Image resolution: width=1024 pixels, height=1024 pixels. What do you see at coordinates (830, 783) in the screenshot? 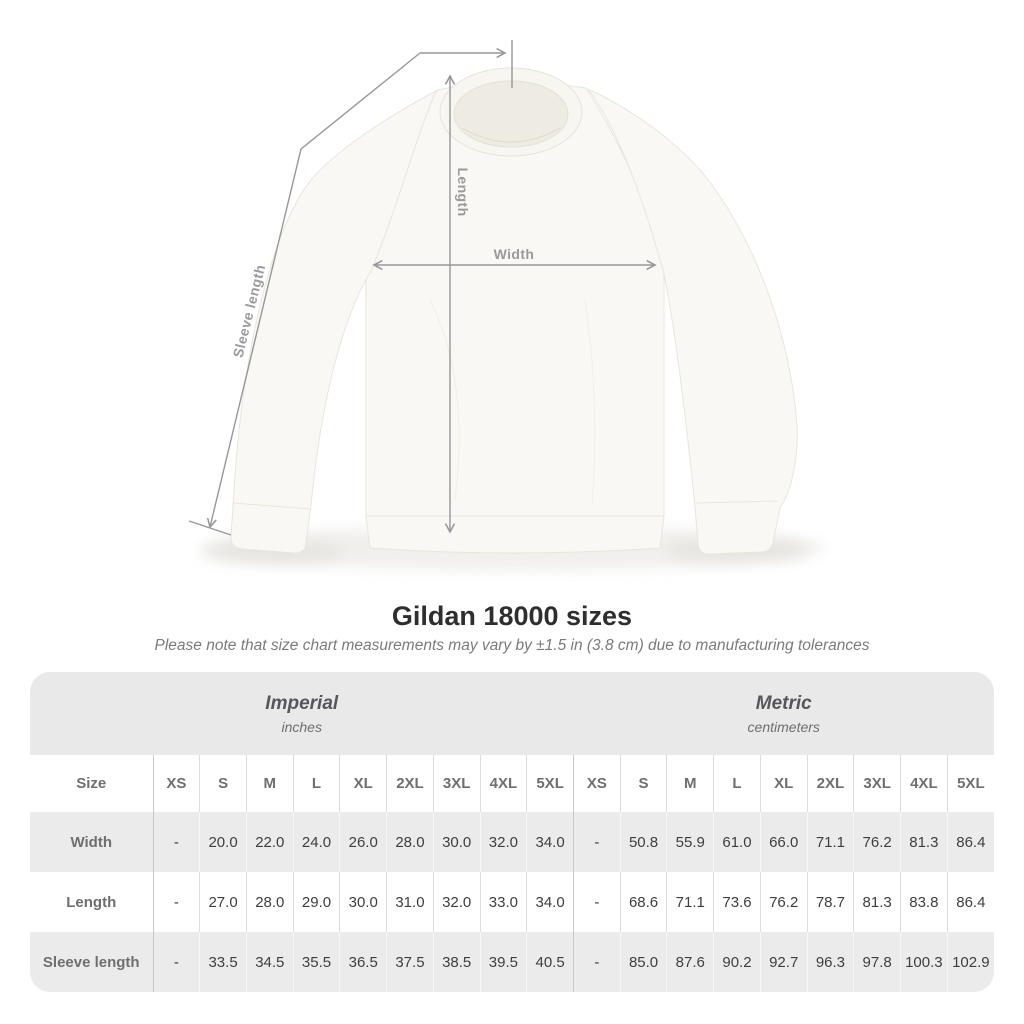
I see `size-header-metric-2xl: 2XL` at bounding box center [830, 783].